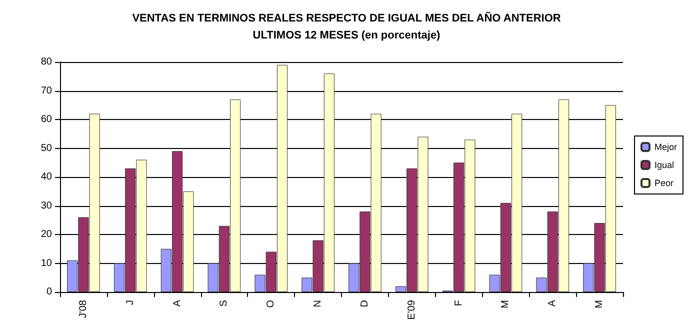  What do you see at coordinates (364, 304) in the screenshot?
I see `x-tick-label: D` at bounding box center [364, 304].